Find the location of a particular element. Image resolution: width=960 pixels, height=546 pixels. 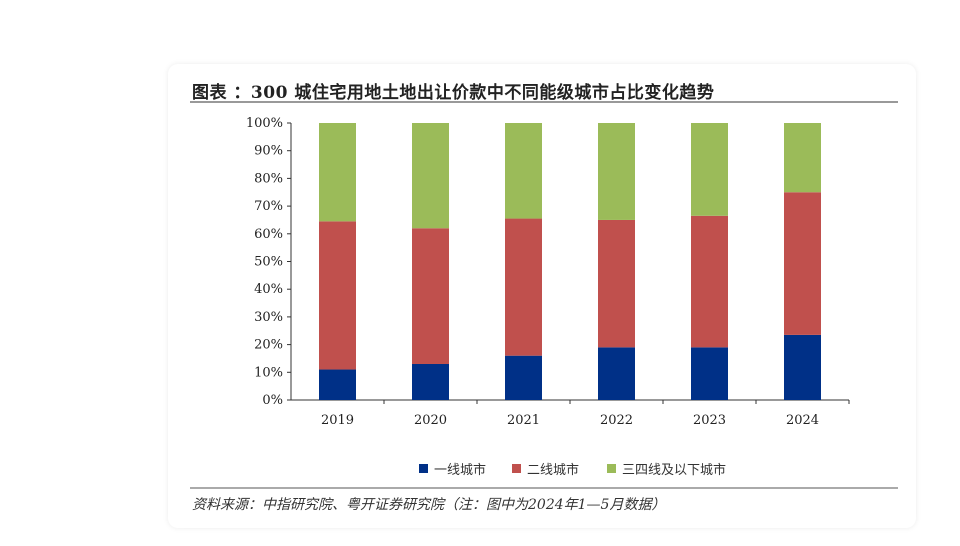

source-footnote: 资料来源：中指研究院、粤开证券研究院（注：图中为2024年1—5月数据） is located at coordinates (429, 505).